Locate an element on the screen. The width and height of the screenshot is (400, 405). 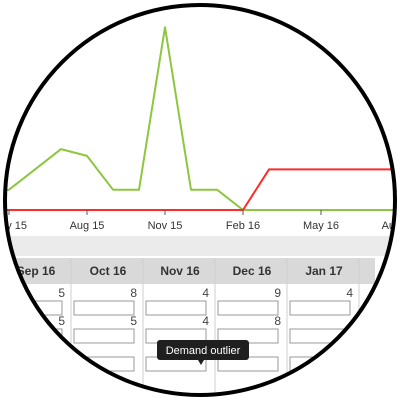
table-header-bg is located at coordinates (190, 271).